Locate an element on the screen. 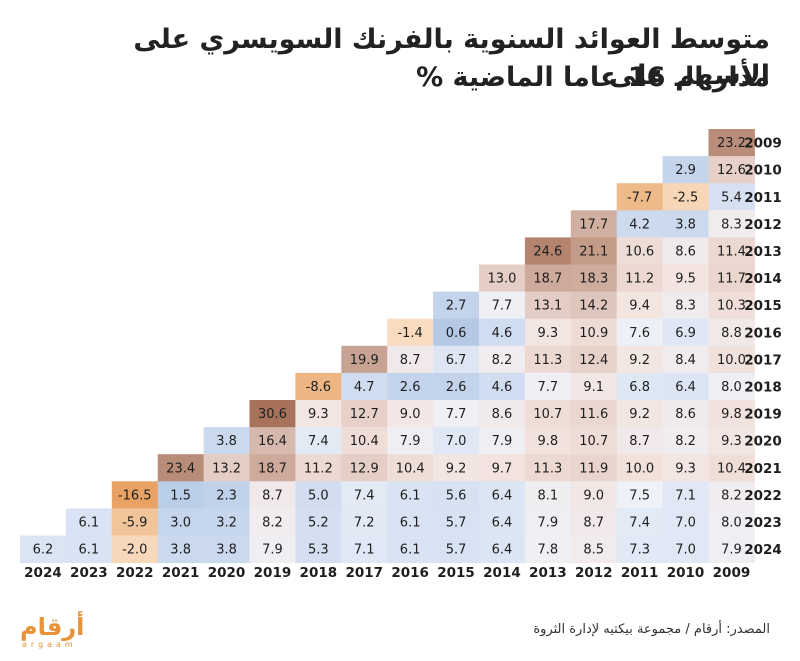 This screenshot has height=661, width=800. heatmap-cell-value: 2.3 is located at coordinates (226, 495).